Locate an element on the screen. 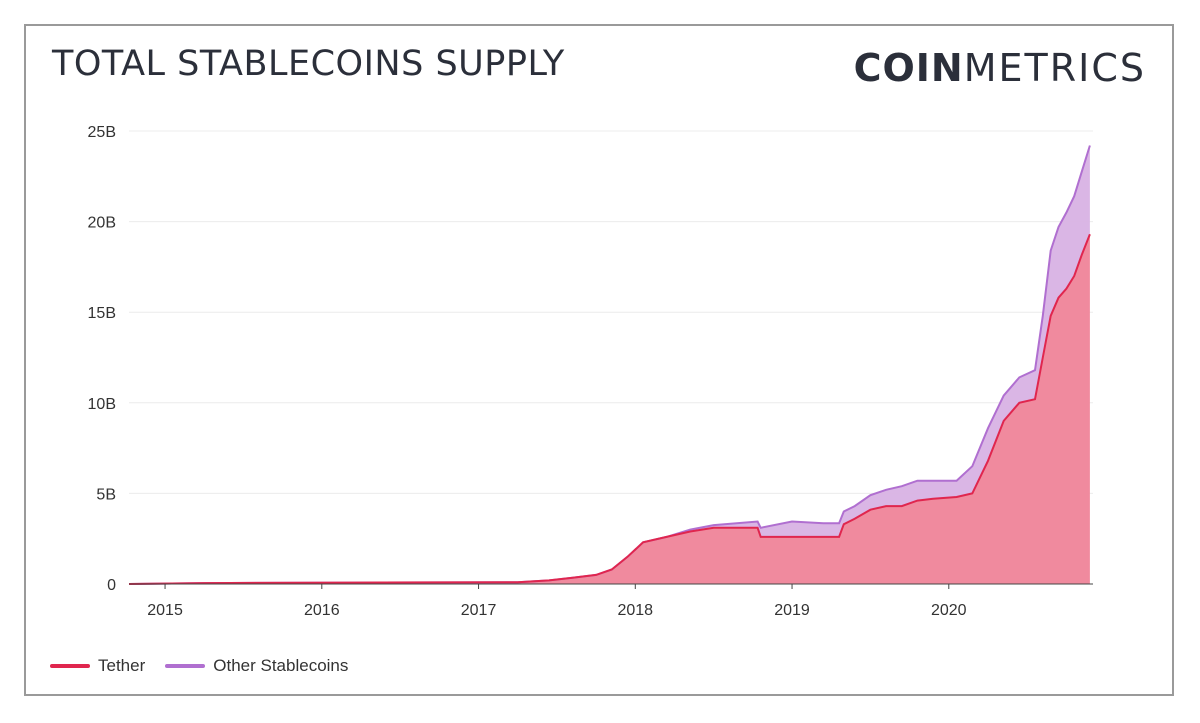  x-tick-label: 2019 is located at coordinates (792, 610).